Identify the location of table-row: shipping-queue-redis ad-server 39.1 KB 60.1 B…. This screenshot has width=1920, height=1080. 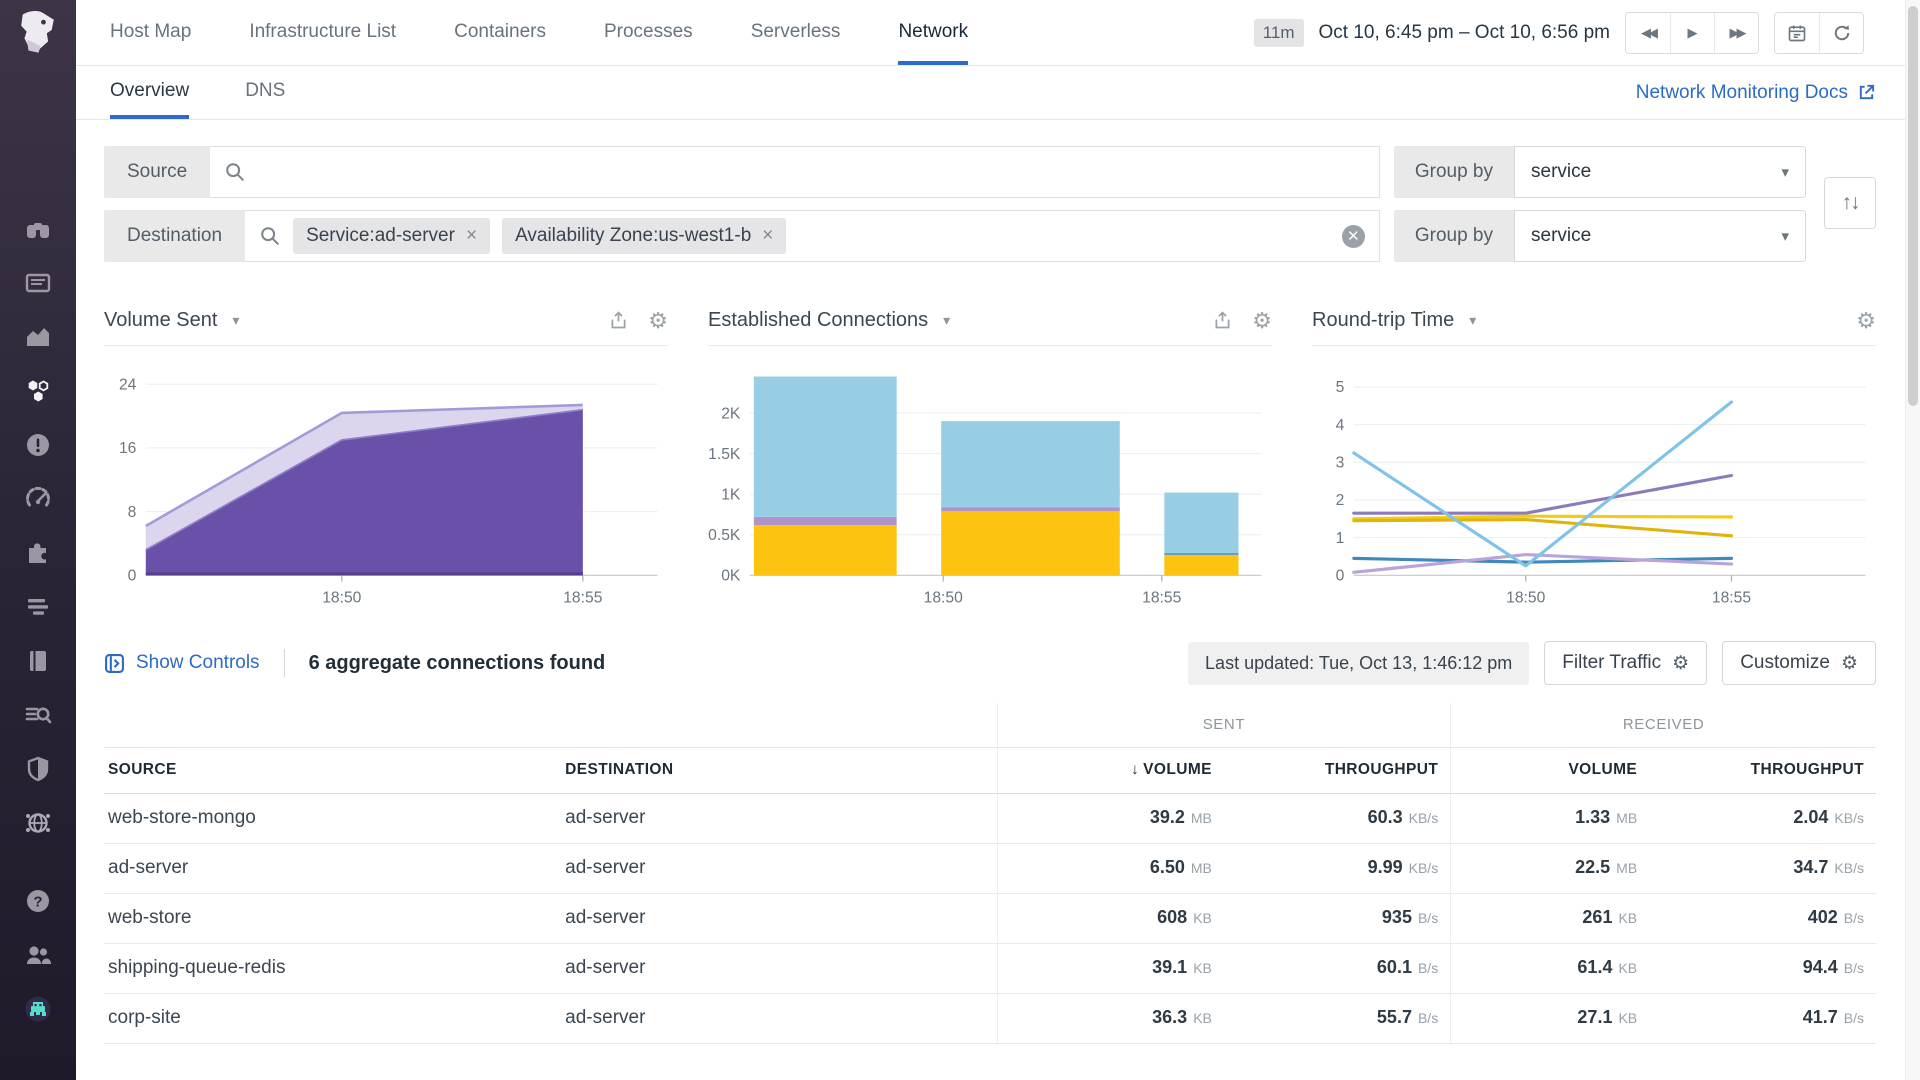
(990, 968).